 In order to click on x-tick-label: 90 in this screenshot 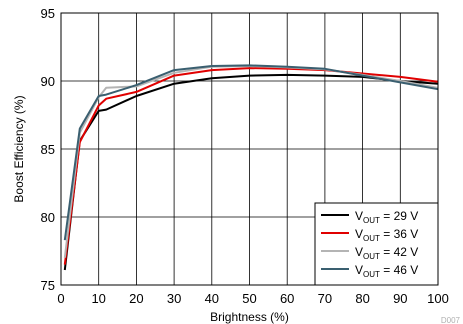, I will do `click(400, 298)`.